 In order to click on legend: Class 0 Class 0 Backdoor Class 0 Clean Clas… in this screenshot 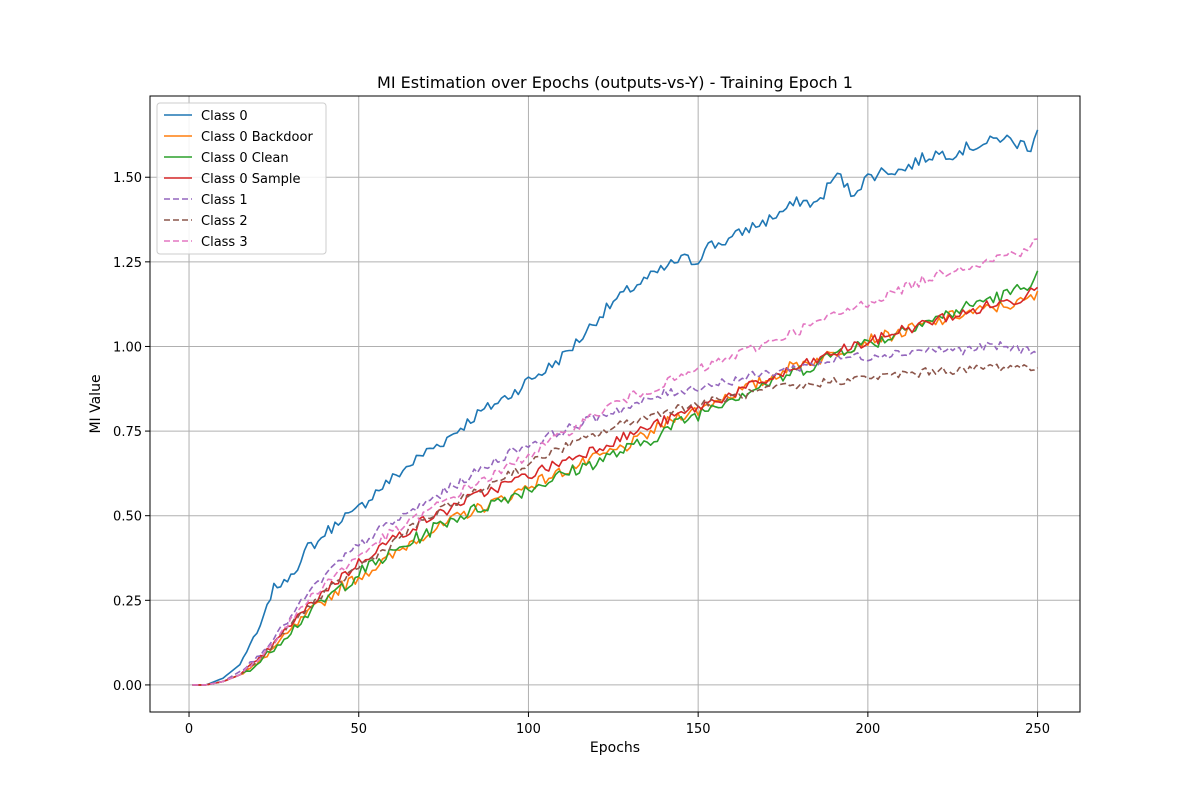, I will do `click(241, 178)`.